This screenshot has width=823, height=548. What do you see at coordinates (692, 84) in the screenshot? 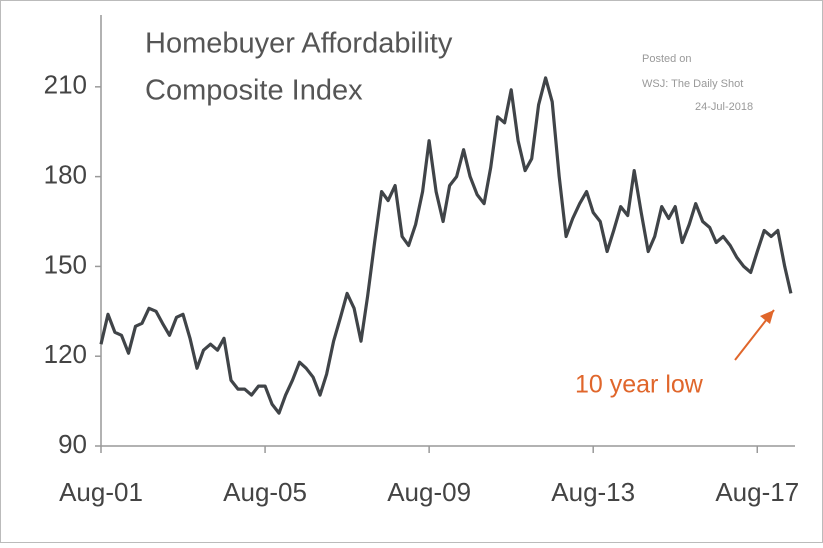
I see `source: WSJ: The Daily Shot` at bounding box center [692, 84].